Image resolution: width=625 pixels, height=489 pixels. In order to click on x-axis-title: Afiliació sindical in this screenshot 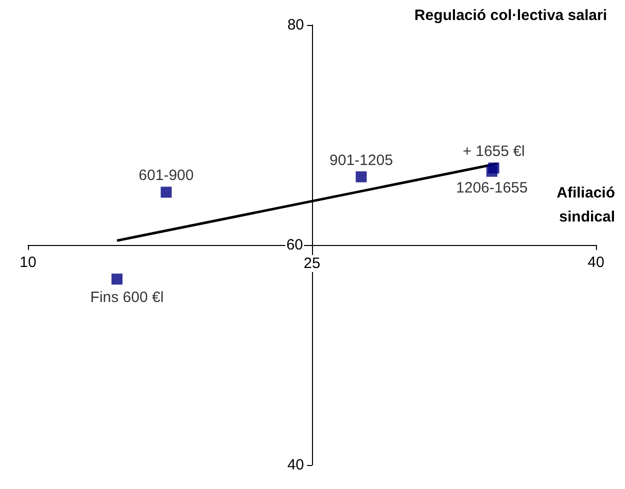, I will do `click(585, 205)`.